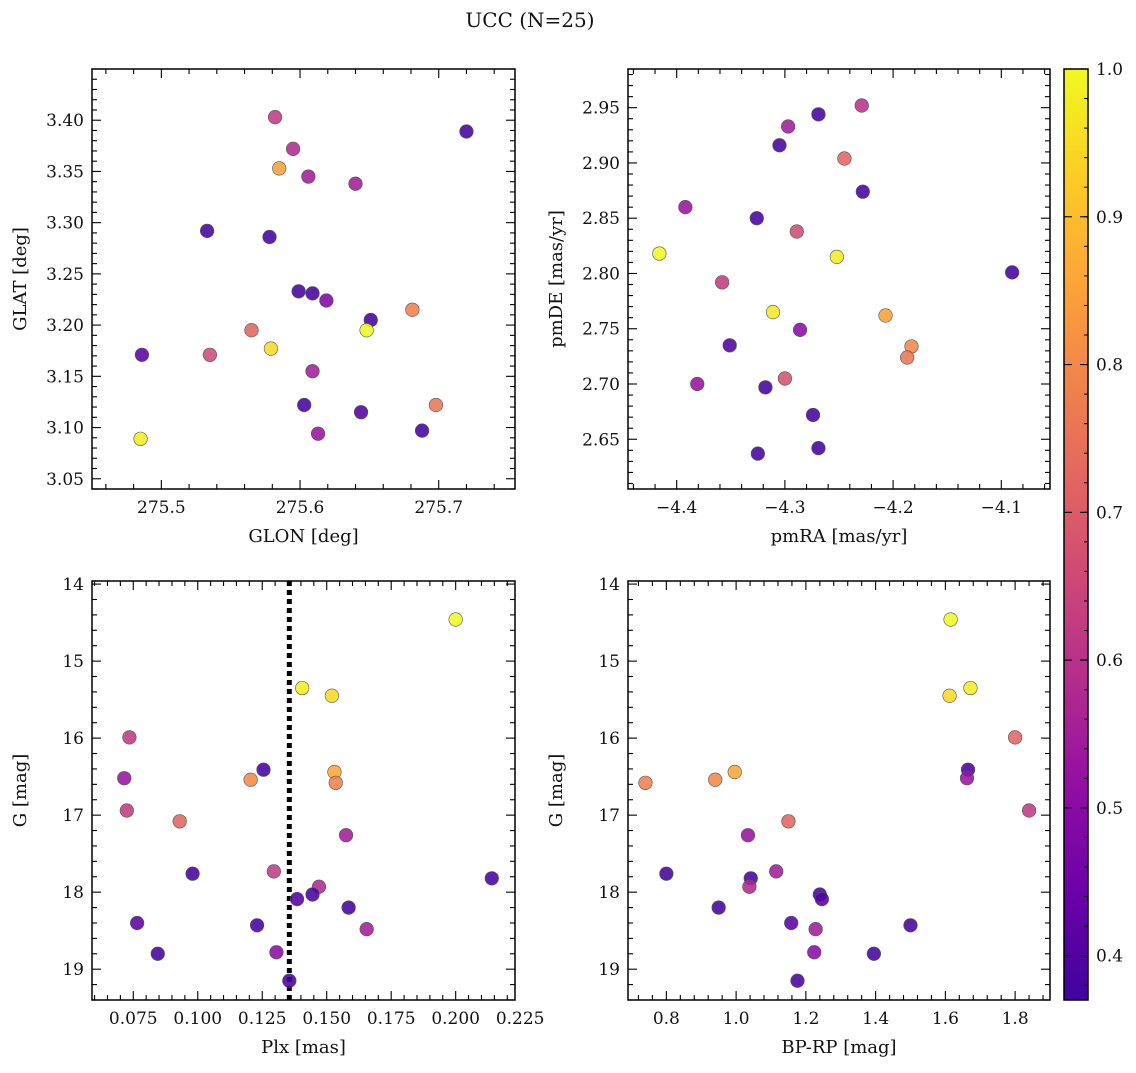 This screenshot has width=1136, height=1073. Describe the element at coordinates (73, 662) in the screenshot. I see `y-tick-label: 15` at that location.